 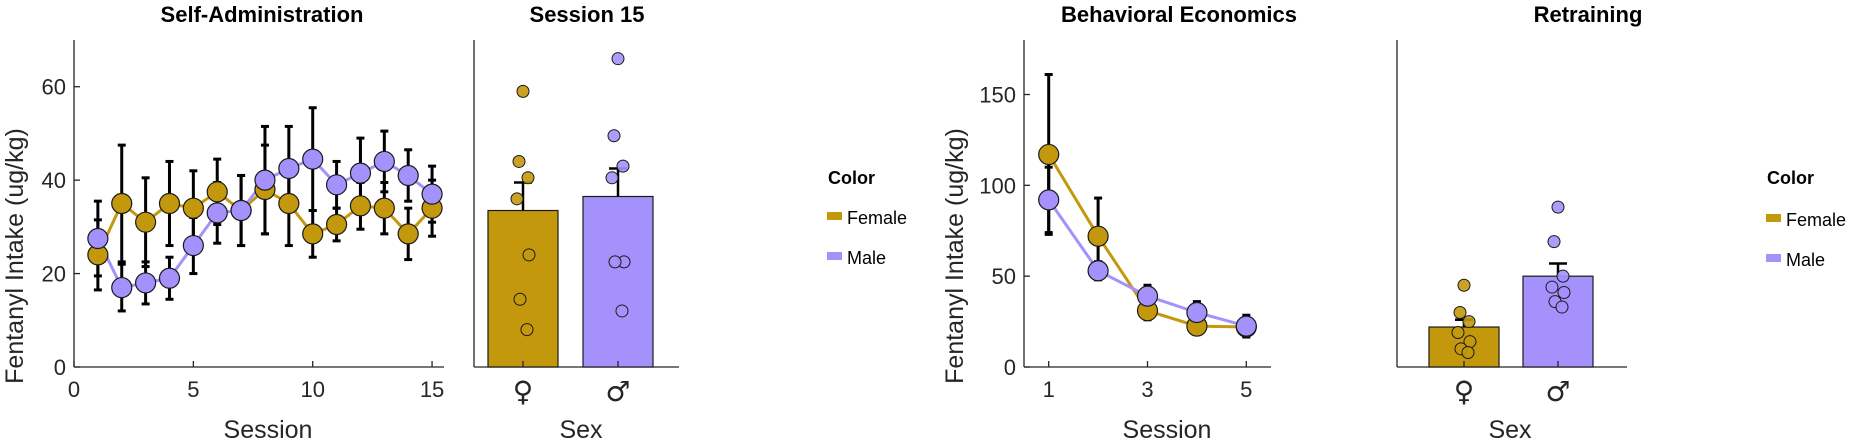 I want to click on title-session-15: Session 15, so click(x=587, y=14).